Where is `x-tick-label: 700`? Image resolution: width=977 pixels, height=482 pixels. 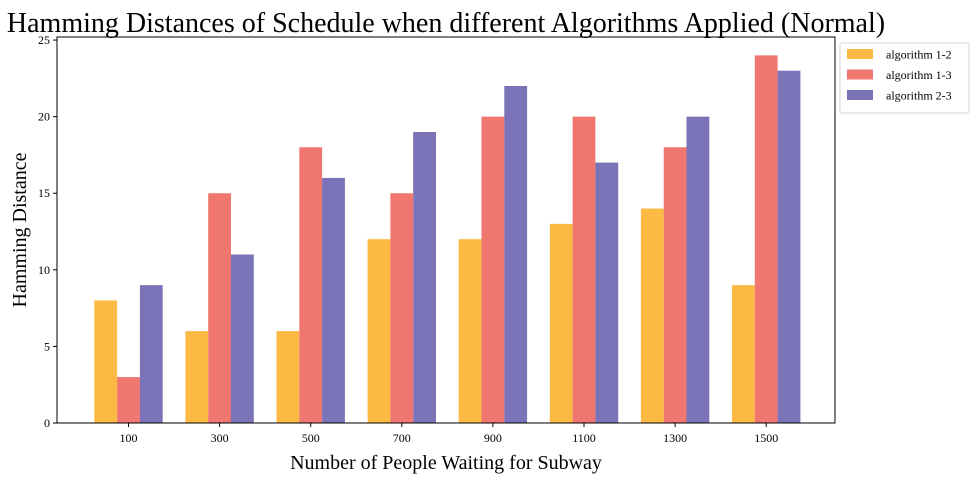 x-tick-label: 700 is located at coordinates (402, 438).